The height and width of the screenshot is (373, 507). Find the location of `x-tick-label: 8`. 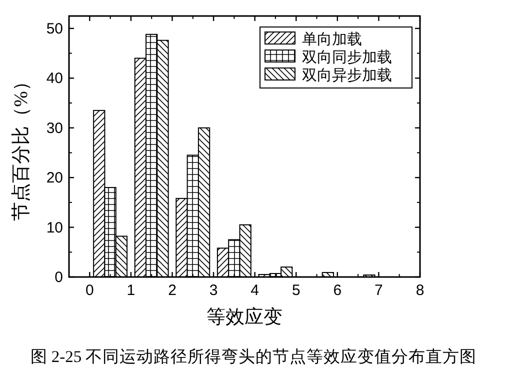

x-tick-label: 8 is located at coordinates (420, 290).